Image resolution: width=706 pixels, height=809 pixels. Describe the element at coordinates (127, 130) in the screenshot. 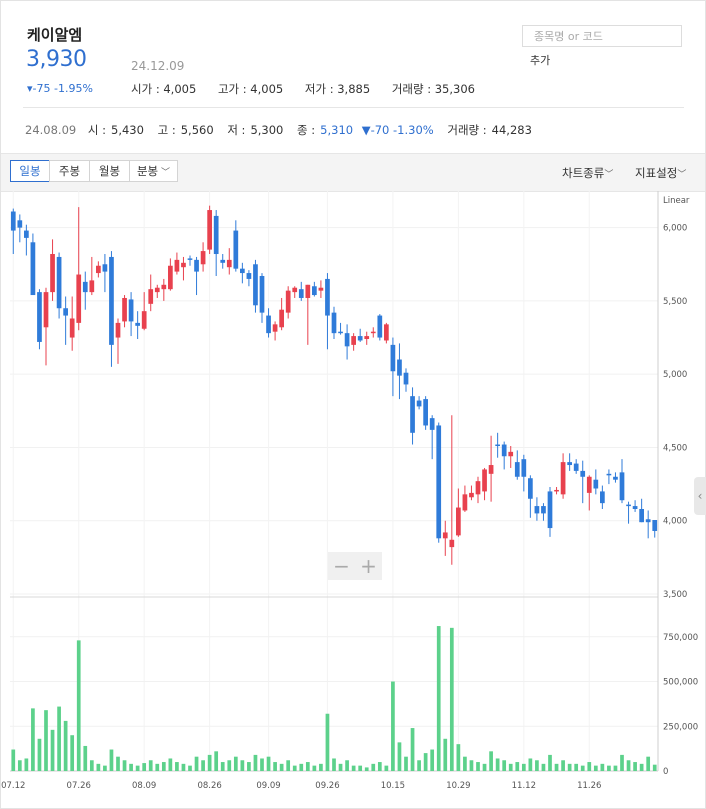

I see `hover-open: 5,430` at that location.